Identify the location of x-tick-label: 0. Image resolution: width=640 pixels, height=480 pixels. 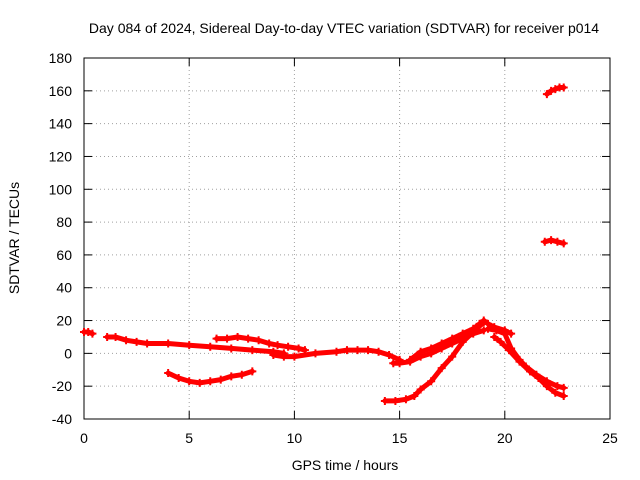
(84, 438).